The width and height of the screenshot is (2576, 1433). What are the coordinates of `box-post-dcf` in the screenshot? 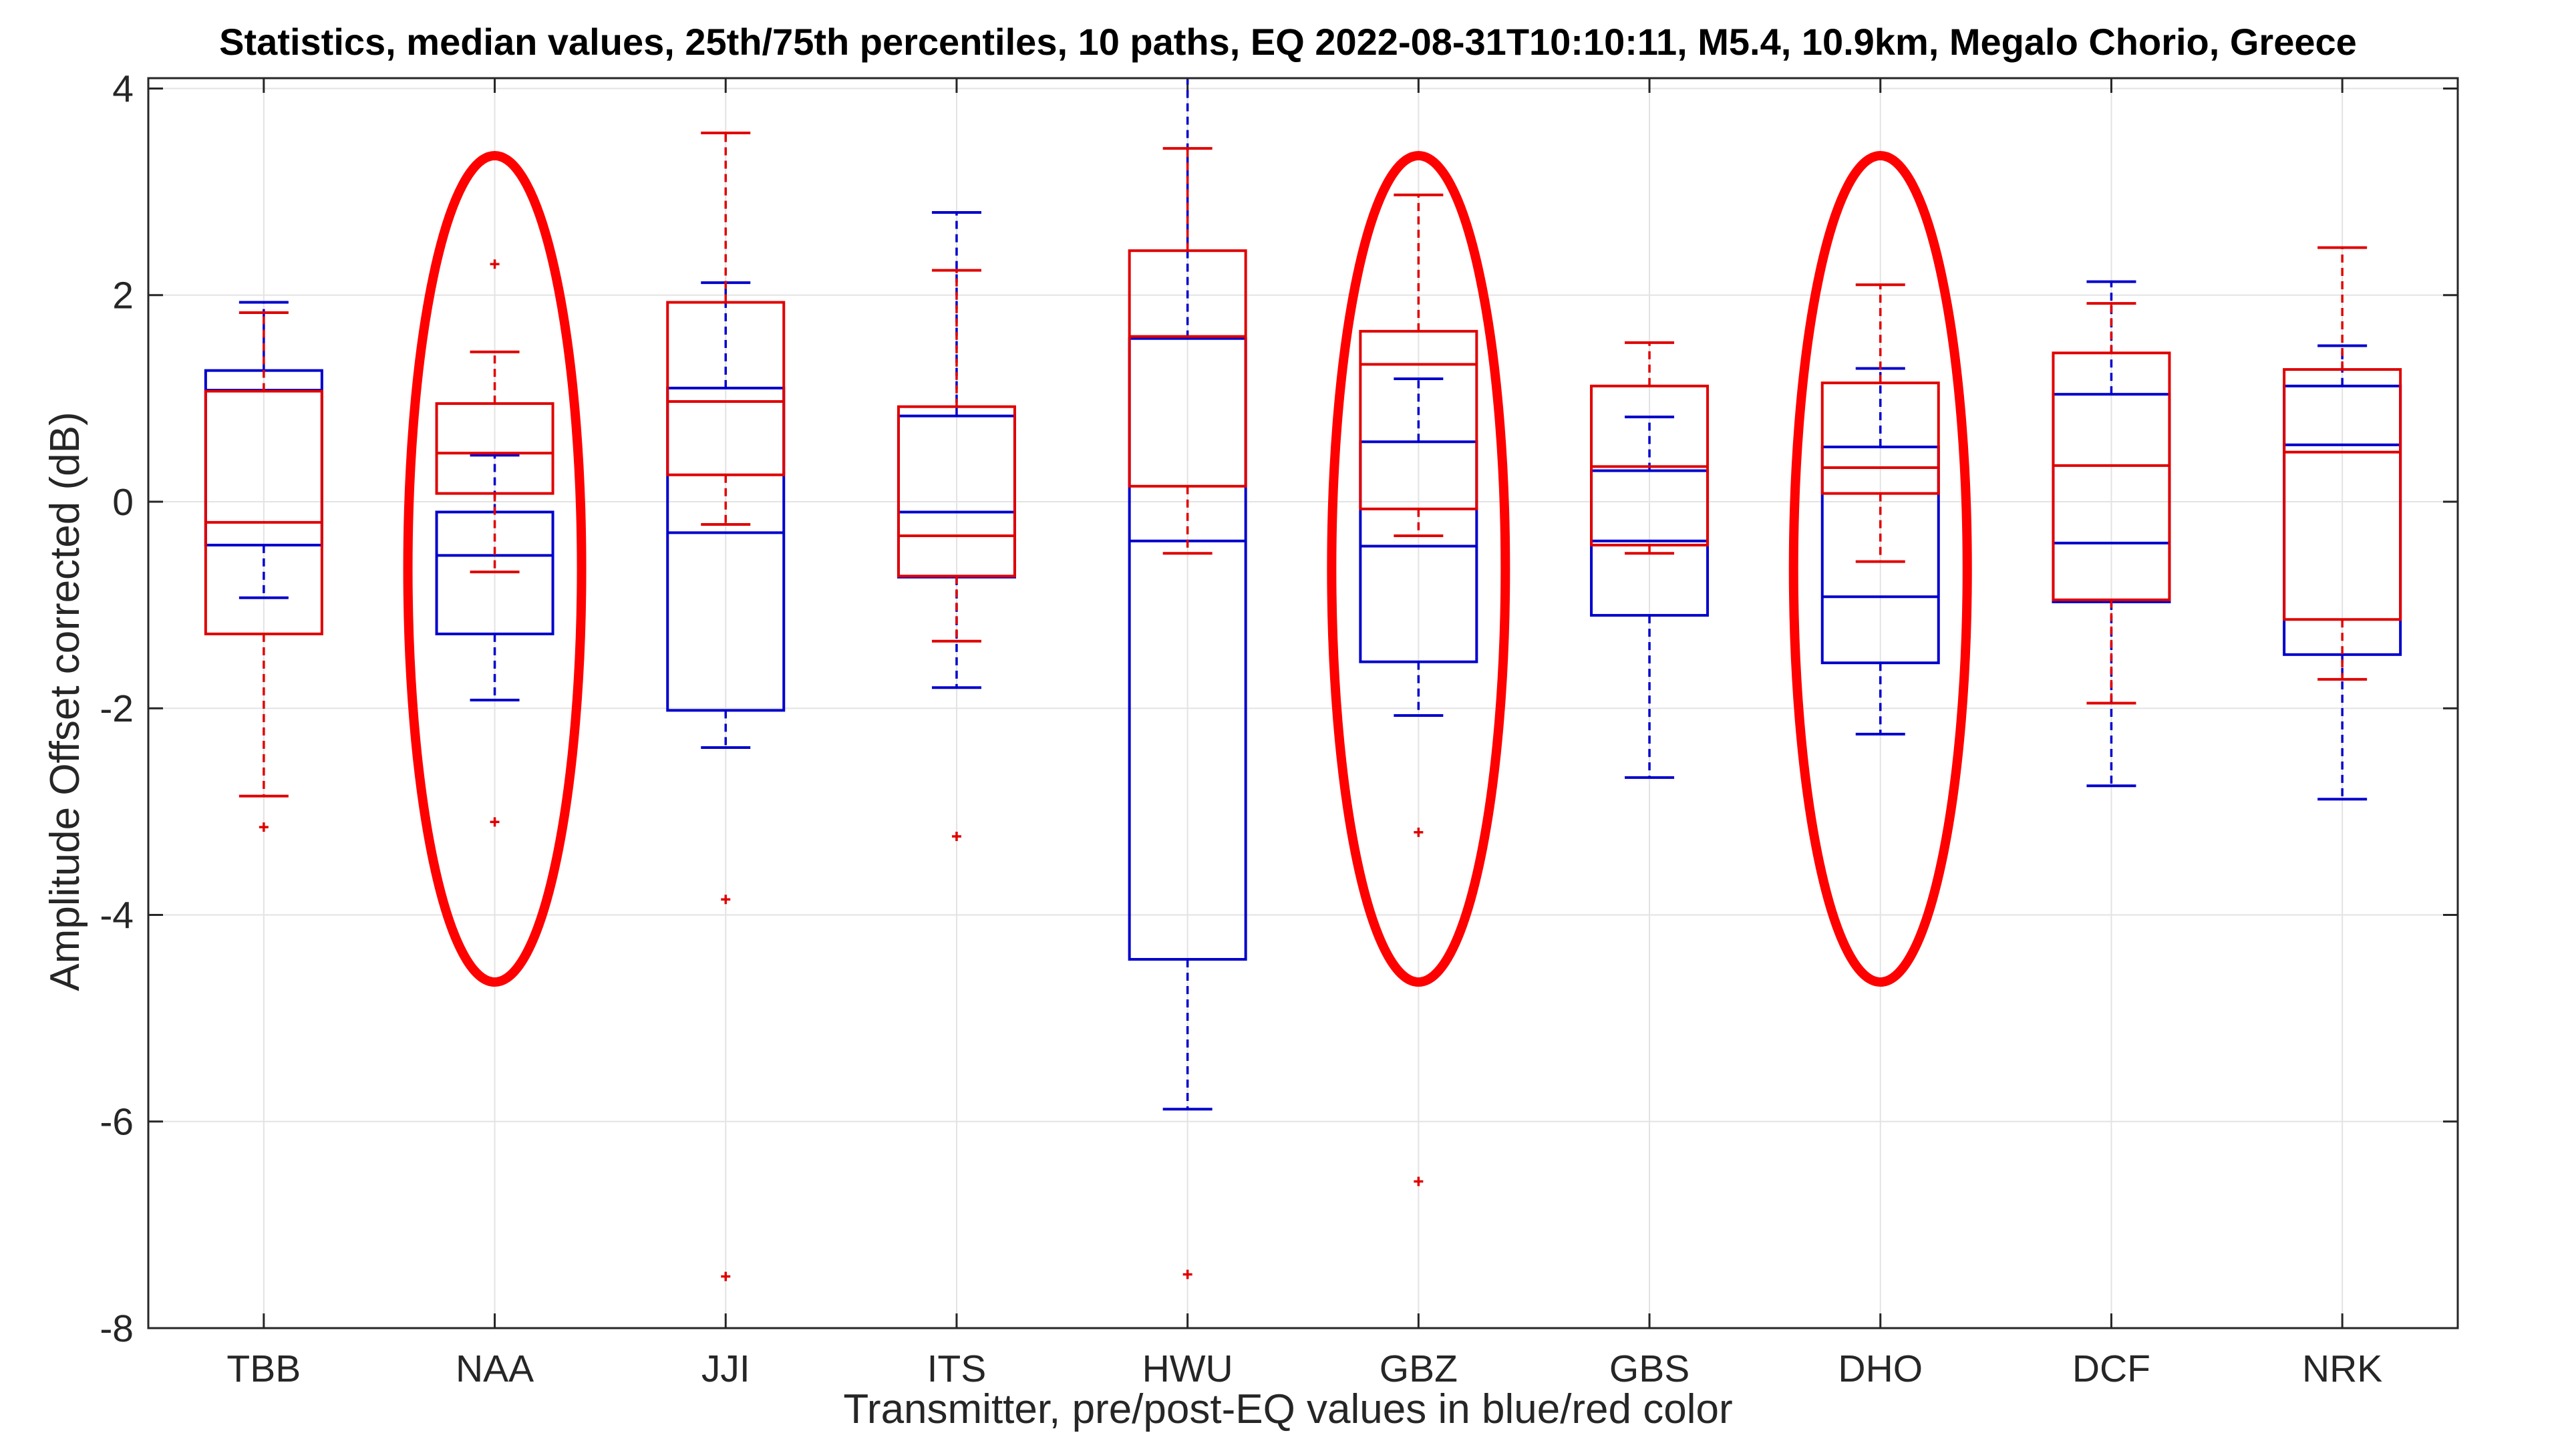 It's located at (2111, 503).